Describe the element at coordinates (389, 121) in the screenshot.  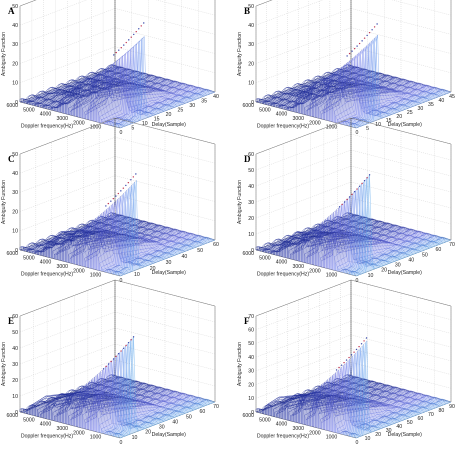
I see `delay-tick-label: 15` at that location.